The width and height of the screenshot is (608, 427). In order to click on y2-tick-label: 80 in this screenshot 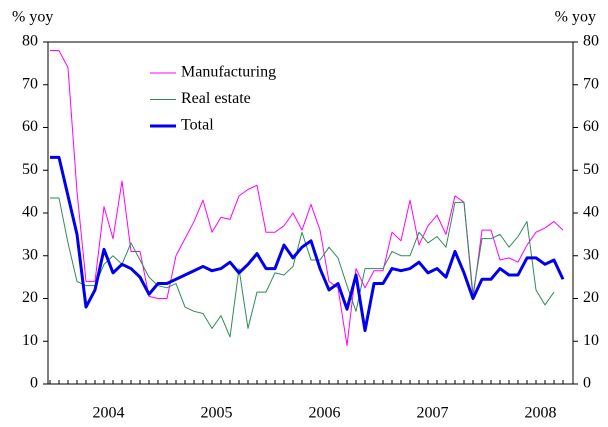, I will do `click(591, 41)`.